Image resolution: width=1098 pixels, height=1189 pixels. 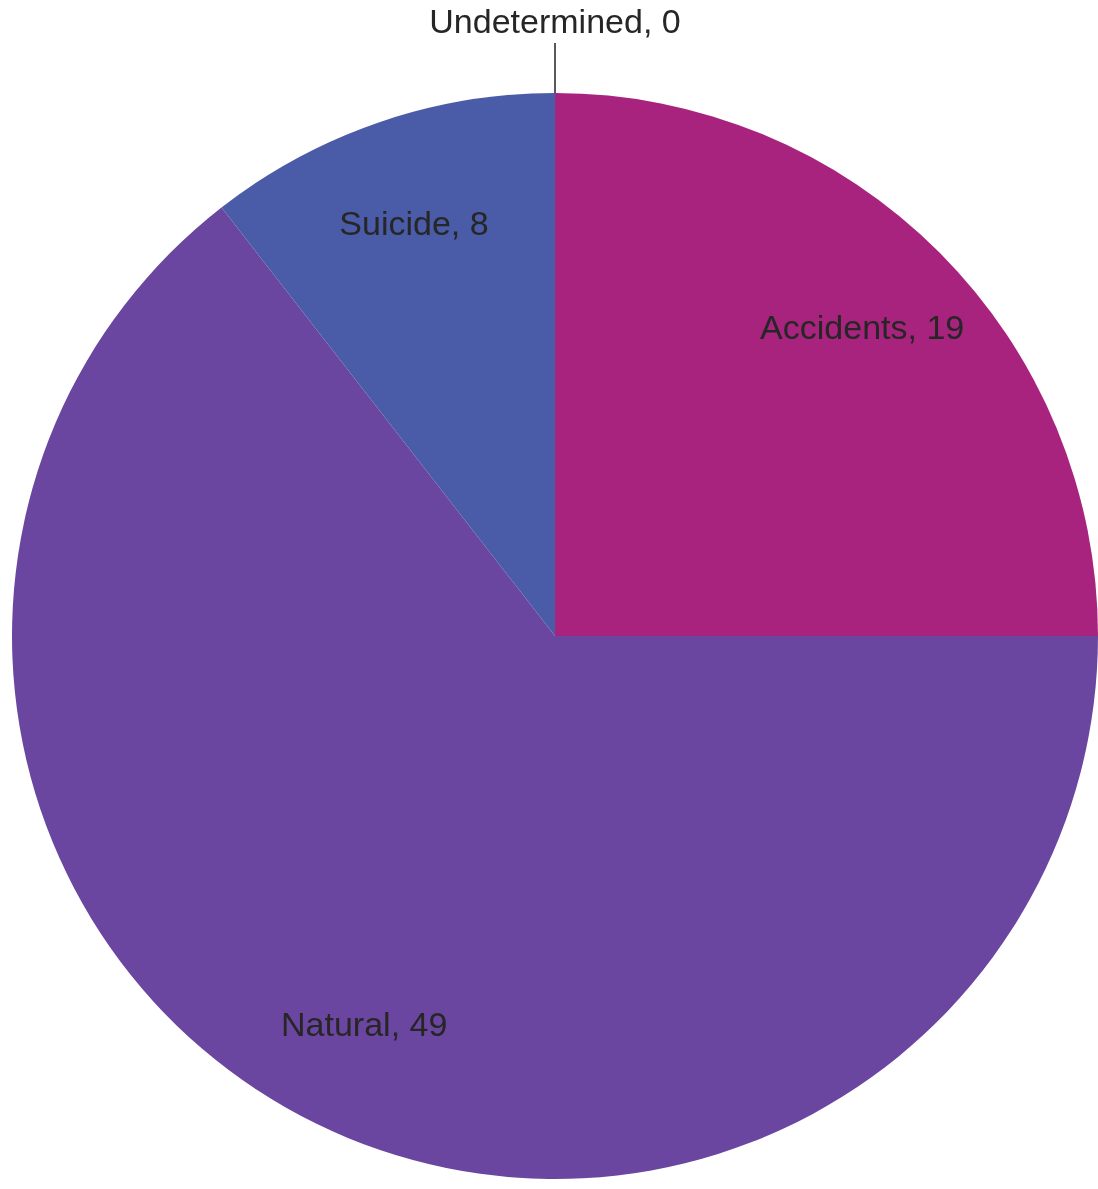 I want to click on data-label: , 49, so click(x=419, y=1024).